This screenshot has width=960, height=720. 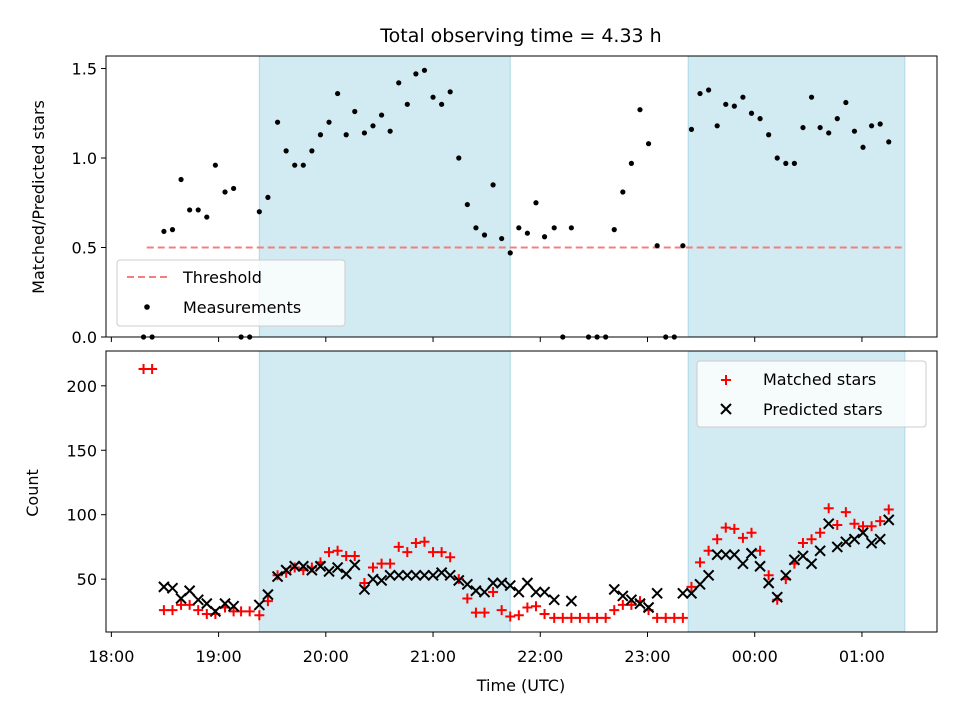 What do you see at coordinates (147, 307) in the screenshot?
I see `legend-measurements-swatch` at bounding box center [147, 307].